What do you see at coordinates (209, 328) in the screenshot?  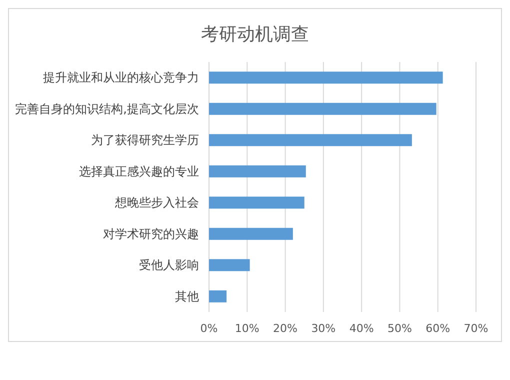 I see `x-tick-label: 0%` at bounding box center [209, 328].